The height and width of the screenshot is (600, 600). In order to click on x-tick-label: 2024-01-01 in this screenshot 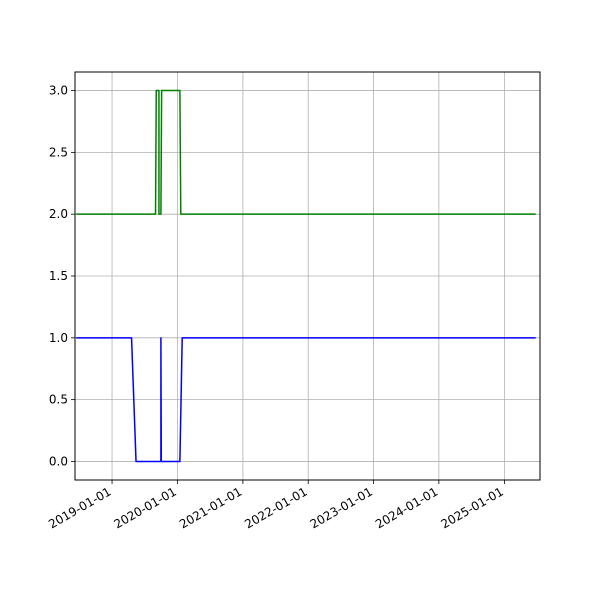, I will do `click(406, 507)`.